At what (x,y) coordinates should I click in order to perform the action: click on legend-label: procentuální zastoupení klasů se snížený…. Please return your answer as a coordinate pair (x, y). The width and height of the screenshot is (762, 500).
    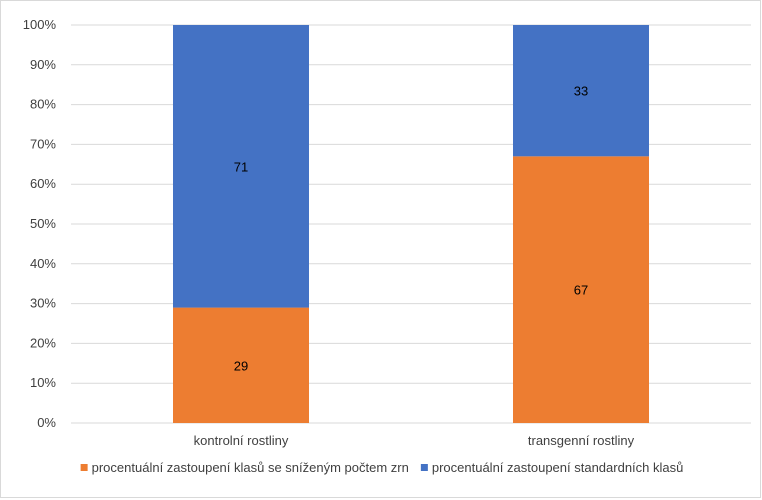
    Looking at the image, I should click on (250, 467).